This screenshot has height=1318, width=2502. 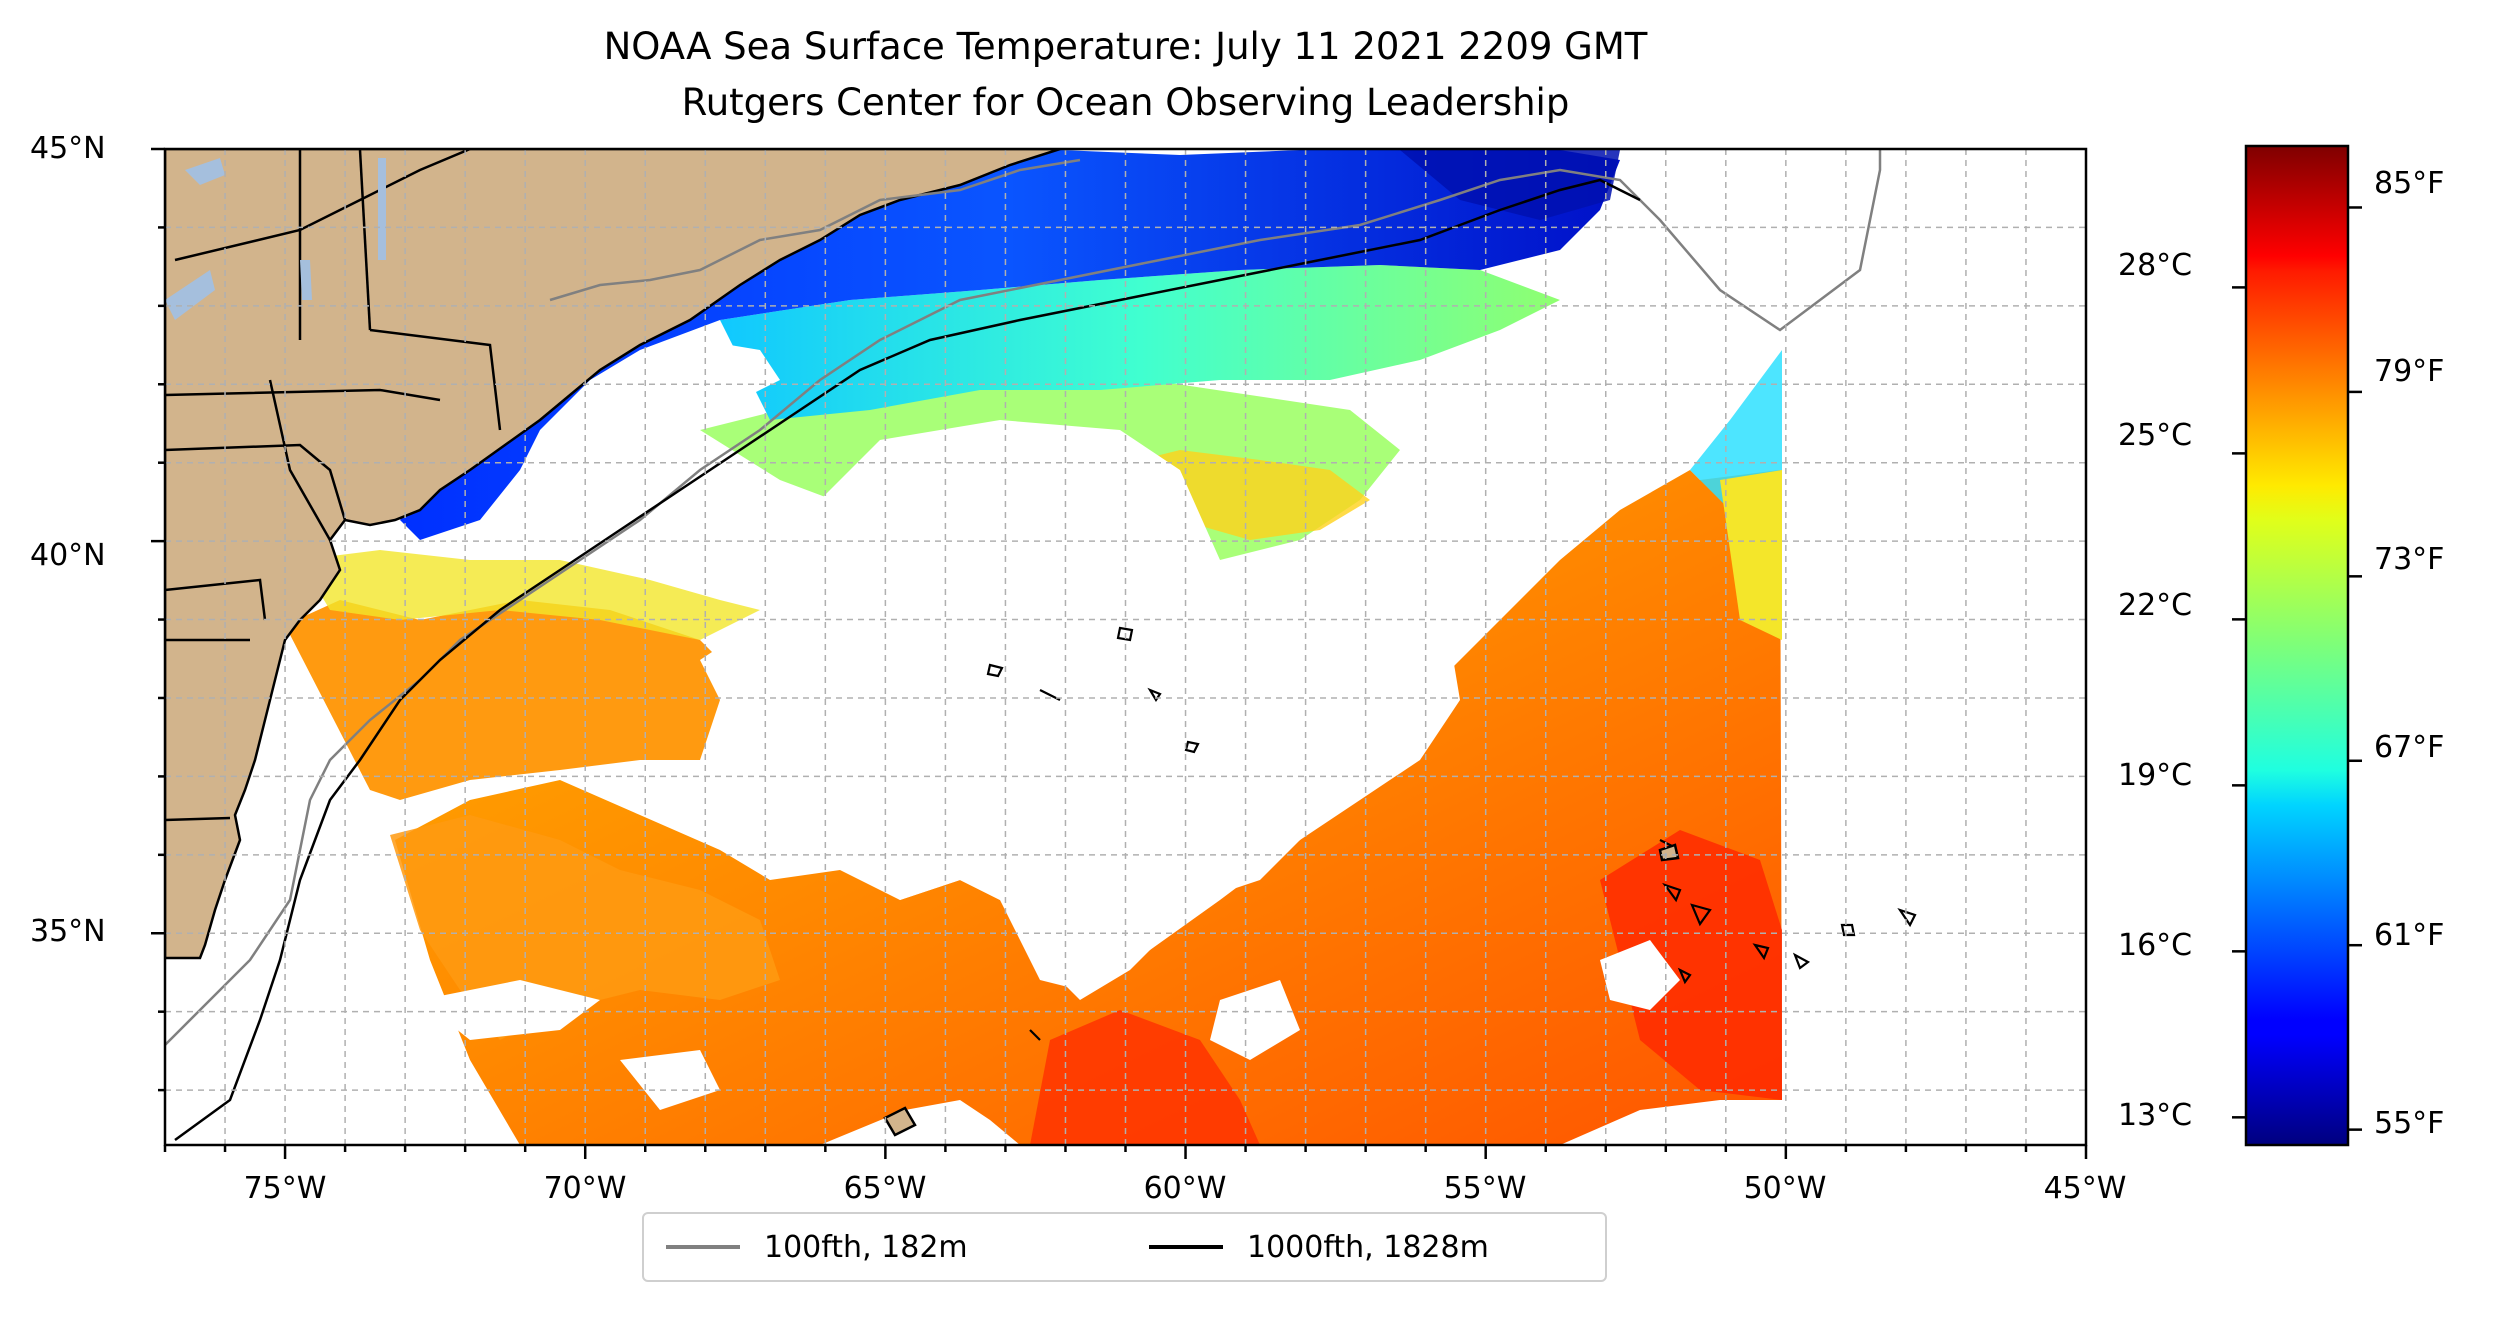 What do you see at coordinates (2409, 747) in the screenshot?
I see `colorbar-fahrenheit-label: 67°F` at bounding box center [2409, 747].